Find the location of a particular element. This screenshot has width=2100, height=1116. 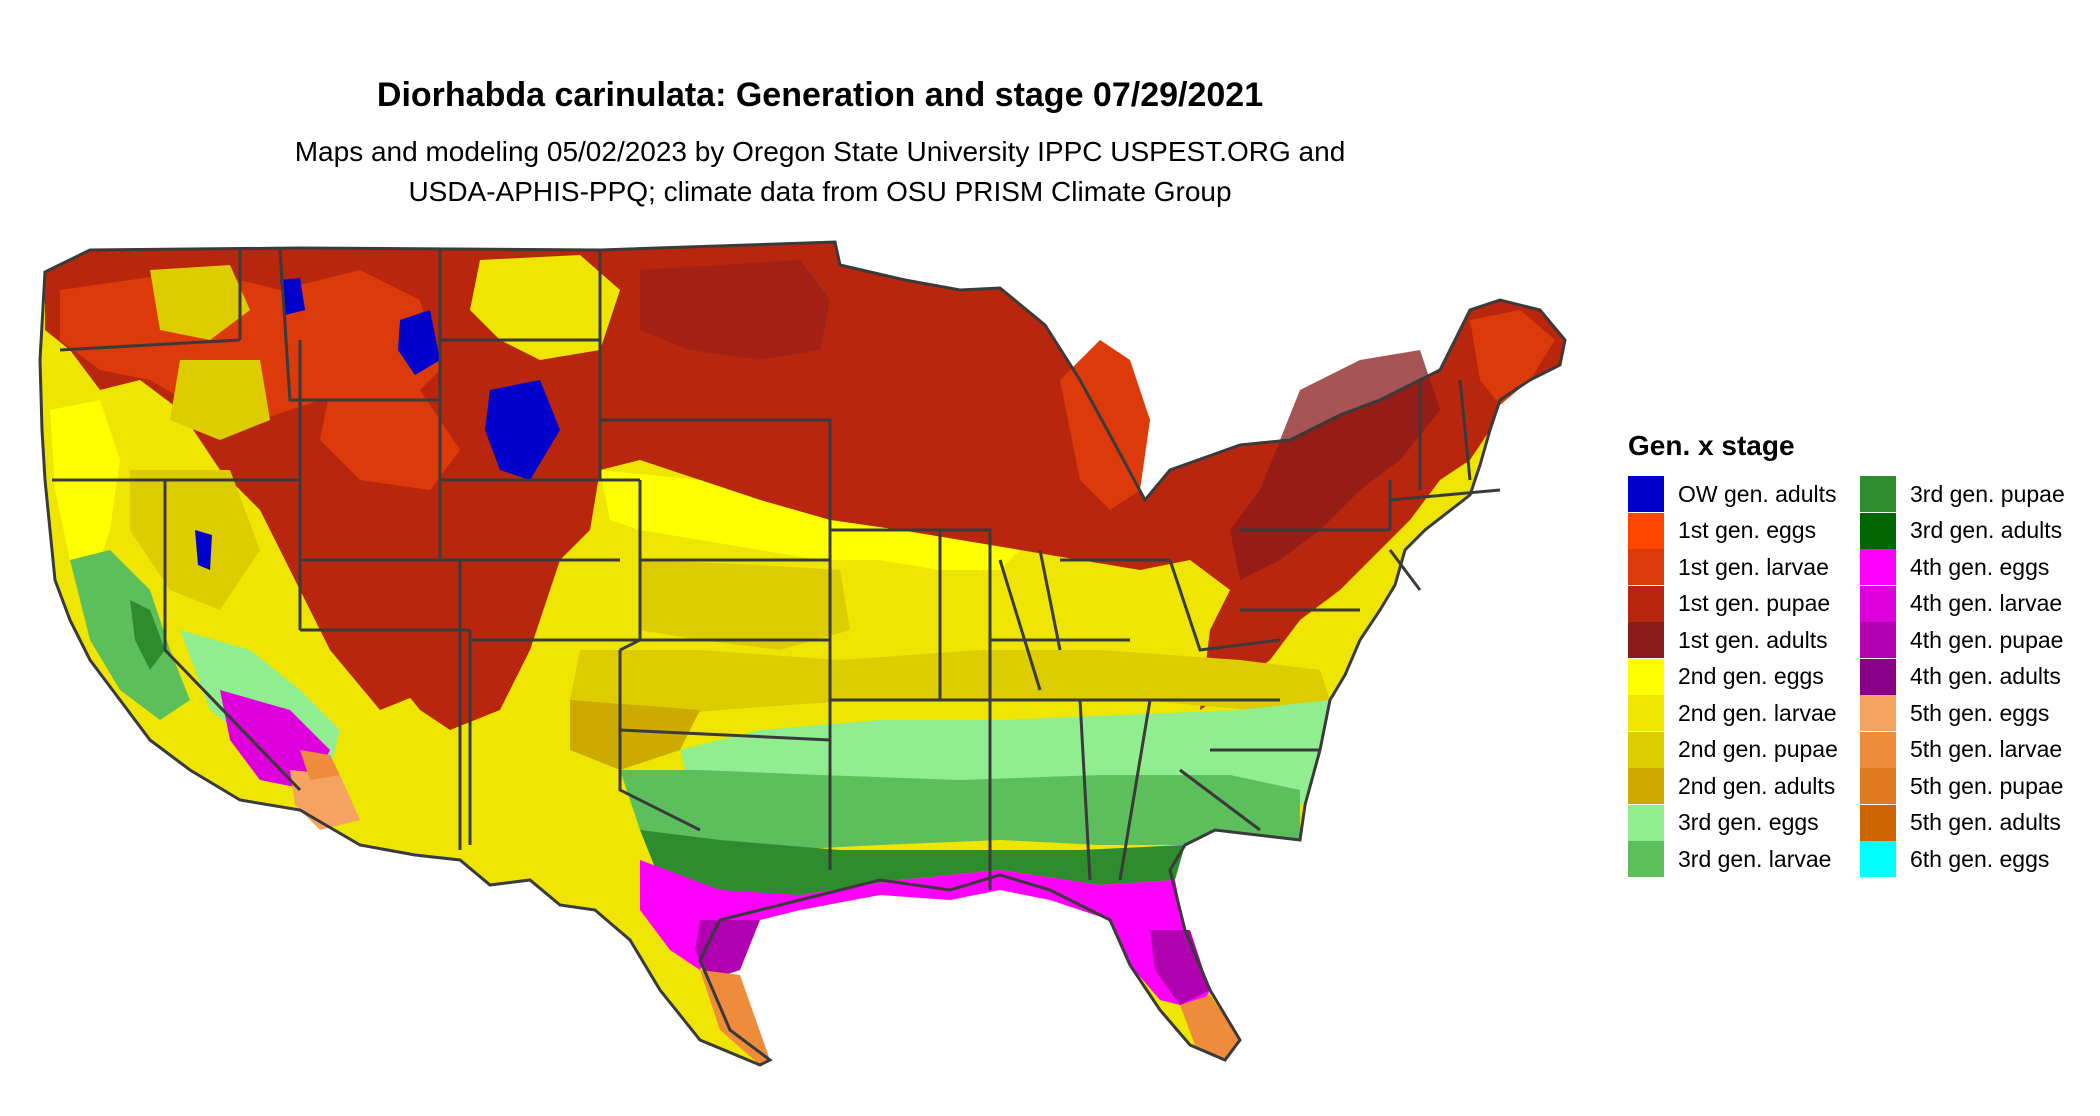

legend-item: 2nd gen. eggs is located at coordinates (1744, 677).